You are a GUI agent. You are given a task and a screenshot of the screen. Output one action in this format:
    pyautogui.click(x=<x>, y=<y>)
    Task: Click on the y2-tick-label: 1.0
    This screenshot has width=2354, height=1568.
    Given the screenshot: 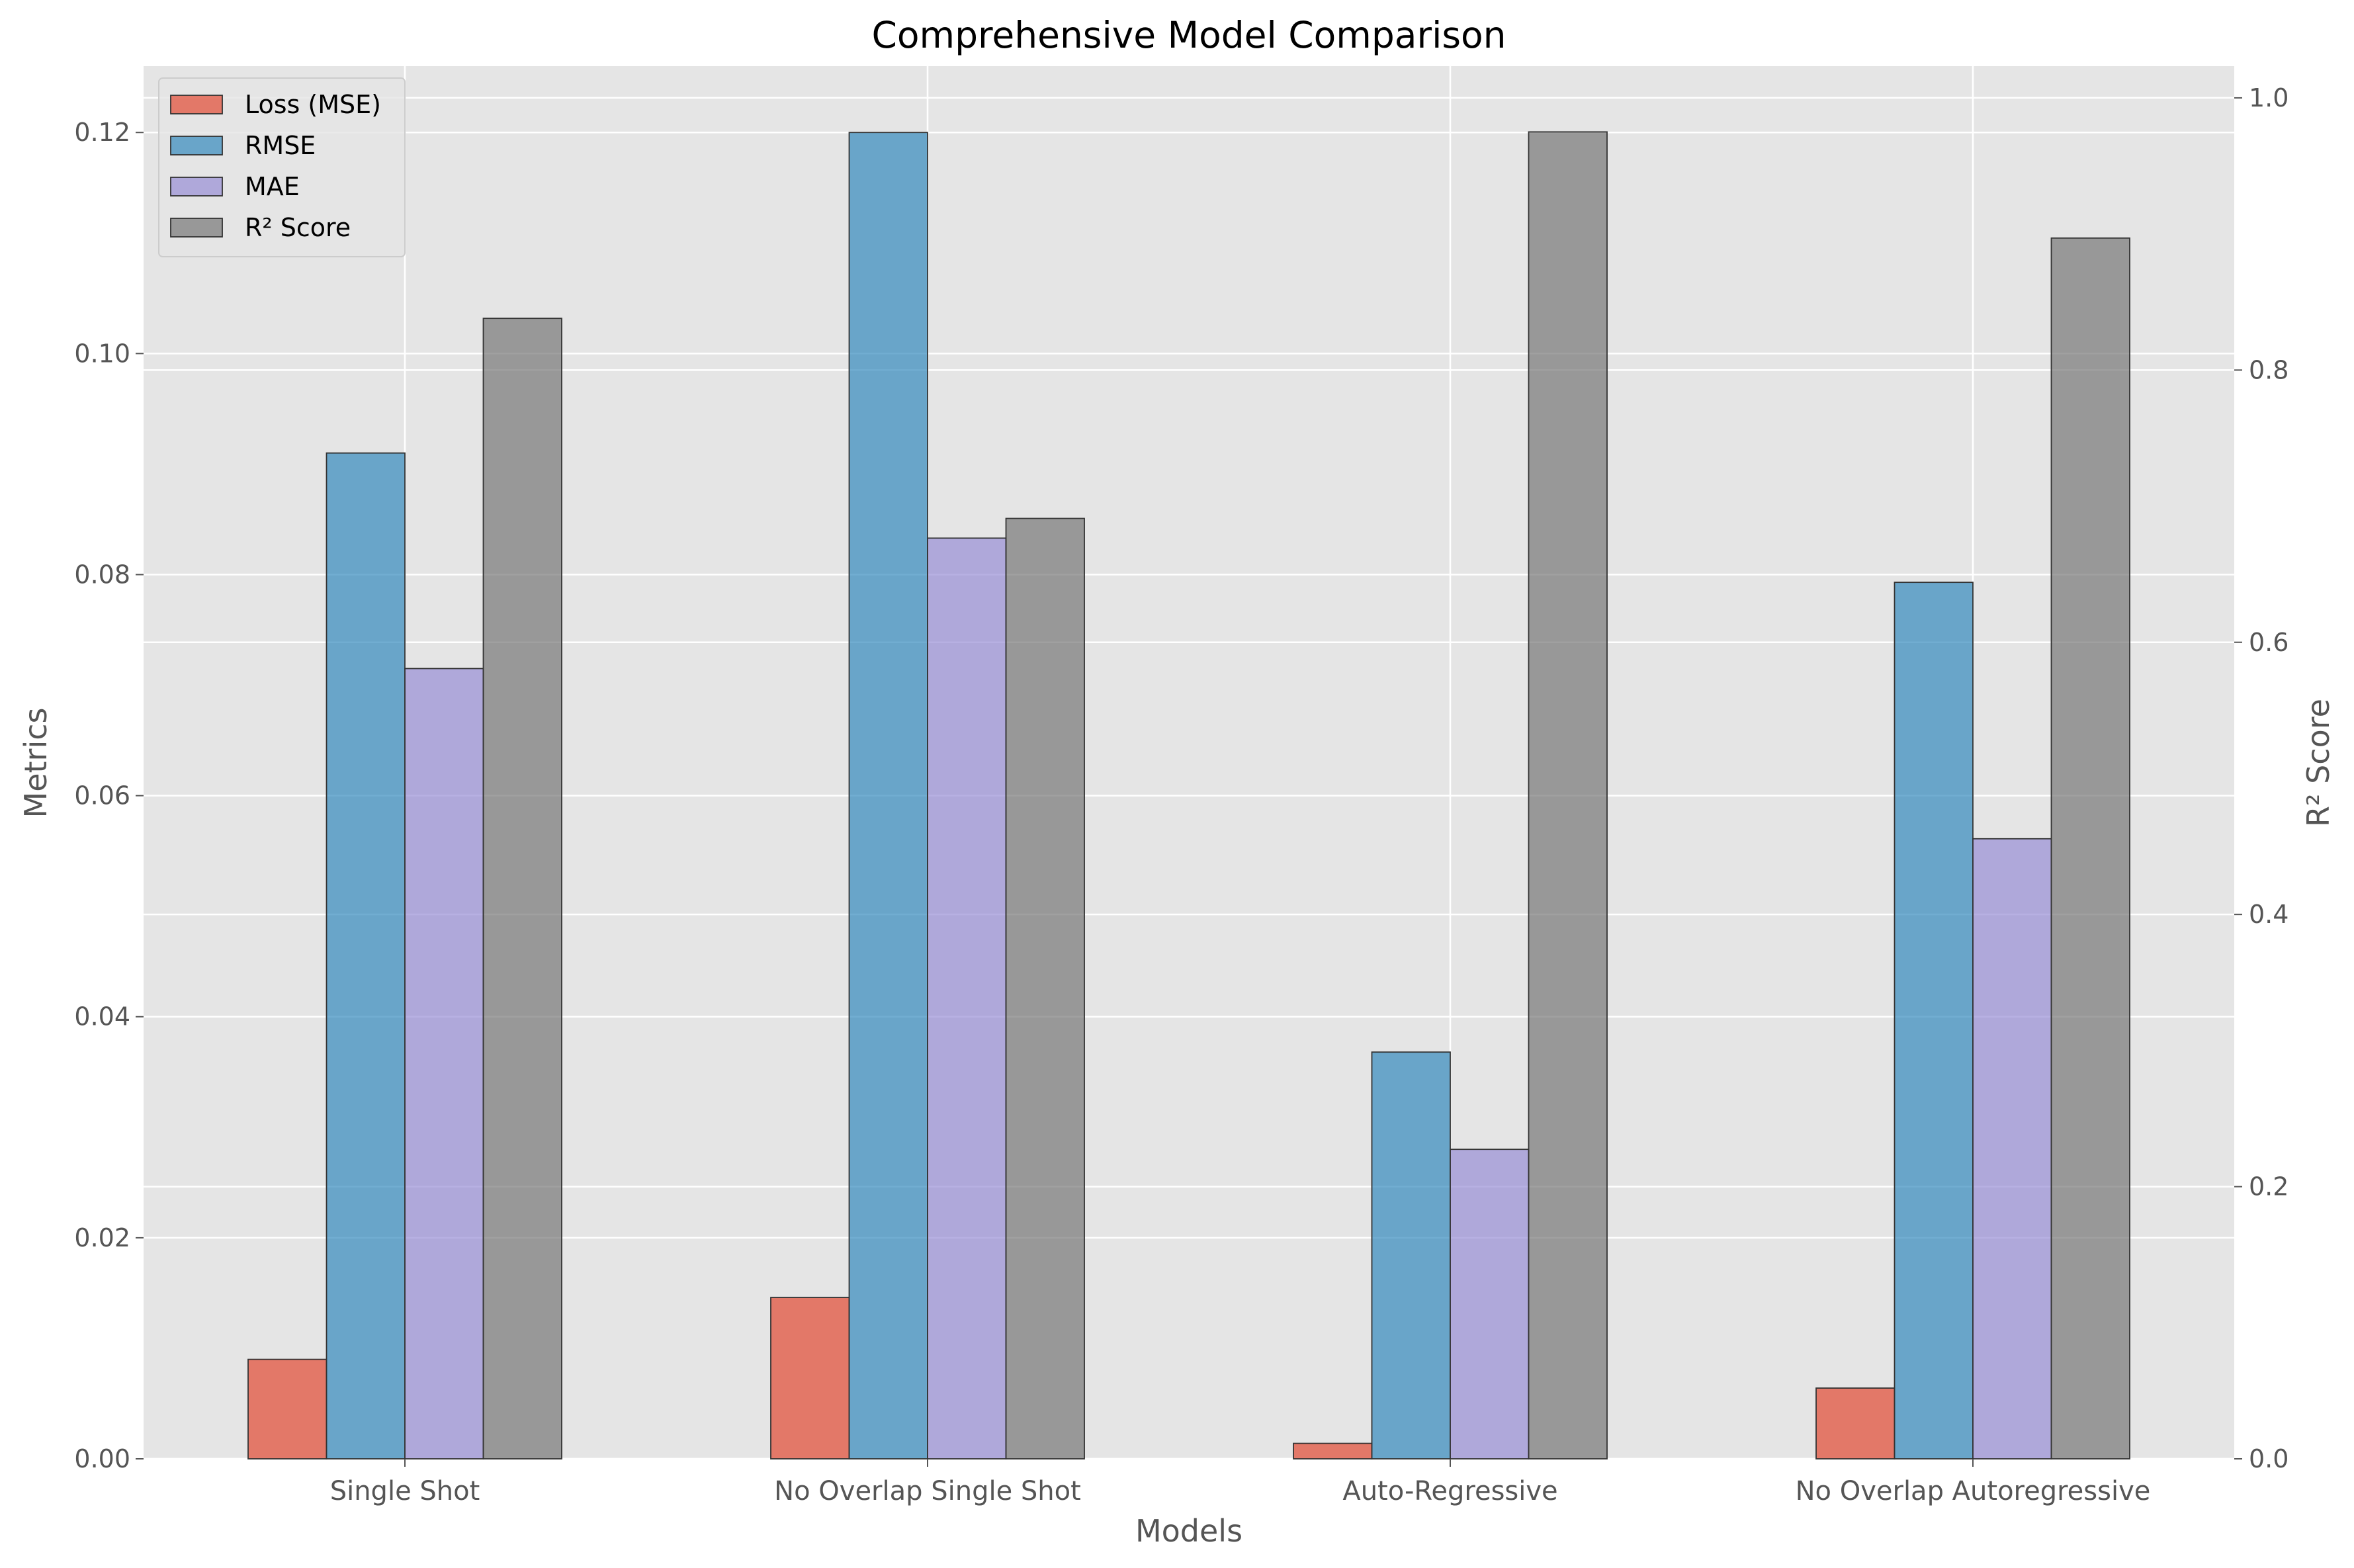 What is the action you would take?
    pyautogui.click(x=2269, y=97)
    